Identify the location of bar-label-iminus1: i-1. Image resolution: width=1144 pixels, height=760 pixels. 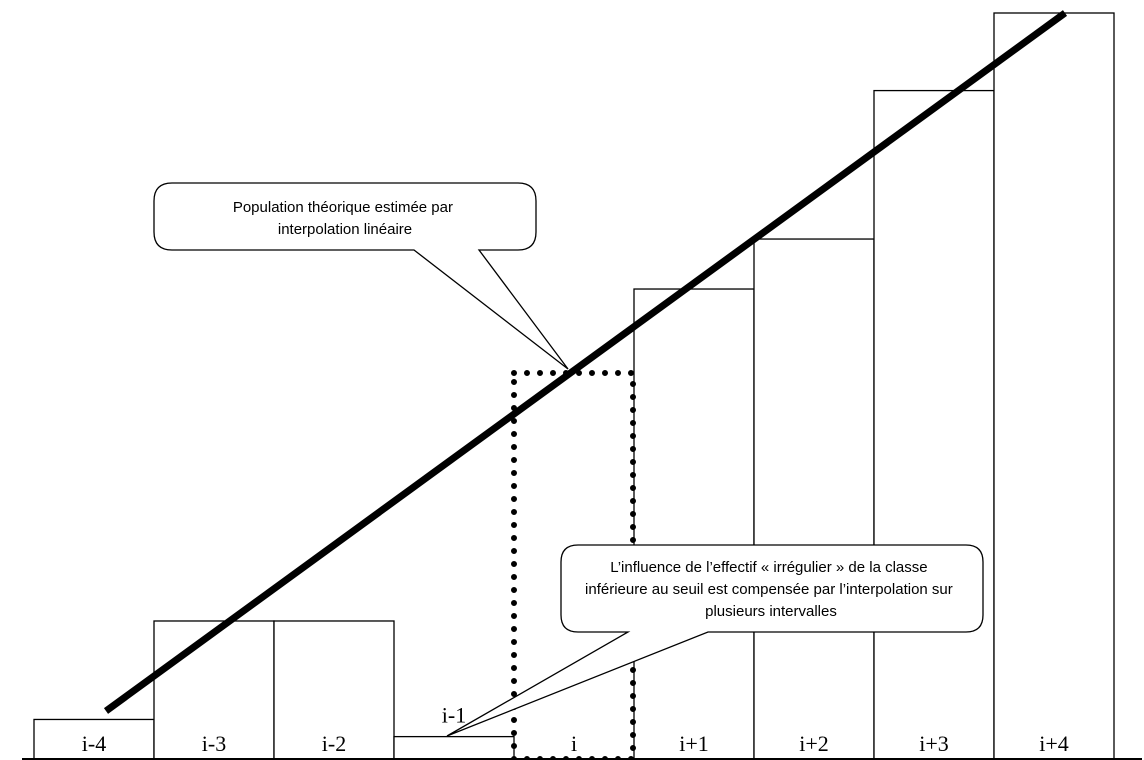
(454, 715).